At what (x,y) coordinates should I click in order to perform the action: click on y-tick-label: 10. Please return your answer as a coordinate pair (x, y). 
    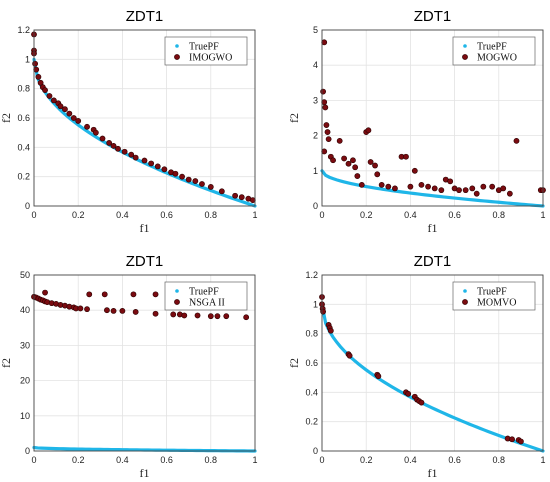
    Looking at the image, I should click on (25, 416).